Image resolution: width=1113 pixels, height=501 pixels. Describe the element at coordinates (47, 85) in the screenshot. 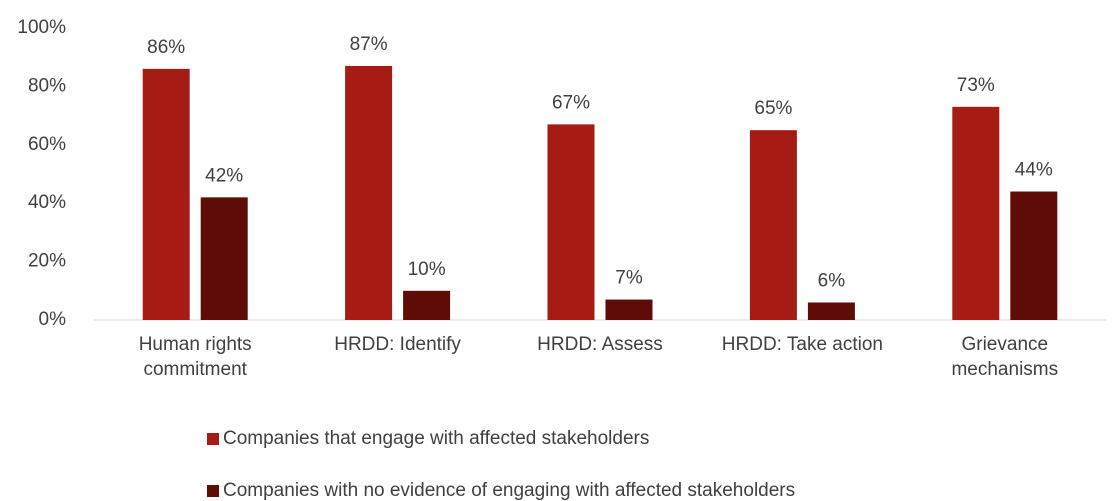

I see `y-tick-label: 80%` at that location.